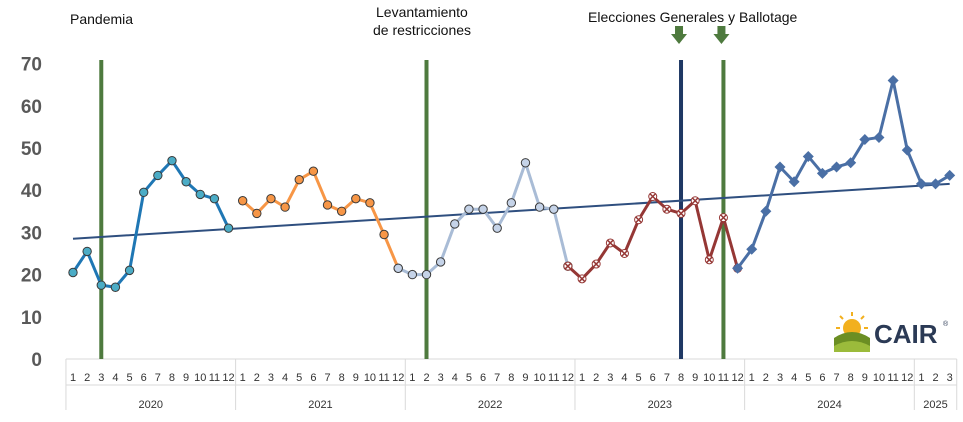 This screenshot has height=422, width=963. What do you see at coordinates (31, 149) in the screenshot?
I see `y-tick-label: 50` at bounding box center [31, 149].